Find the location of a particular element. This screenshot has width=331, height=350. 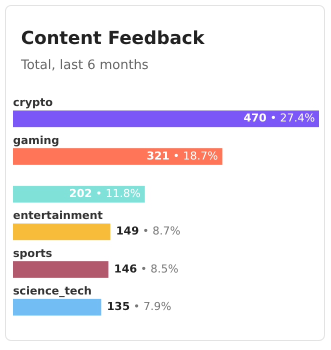

y-tick-label: sports is located at coordinates (33, 253).